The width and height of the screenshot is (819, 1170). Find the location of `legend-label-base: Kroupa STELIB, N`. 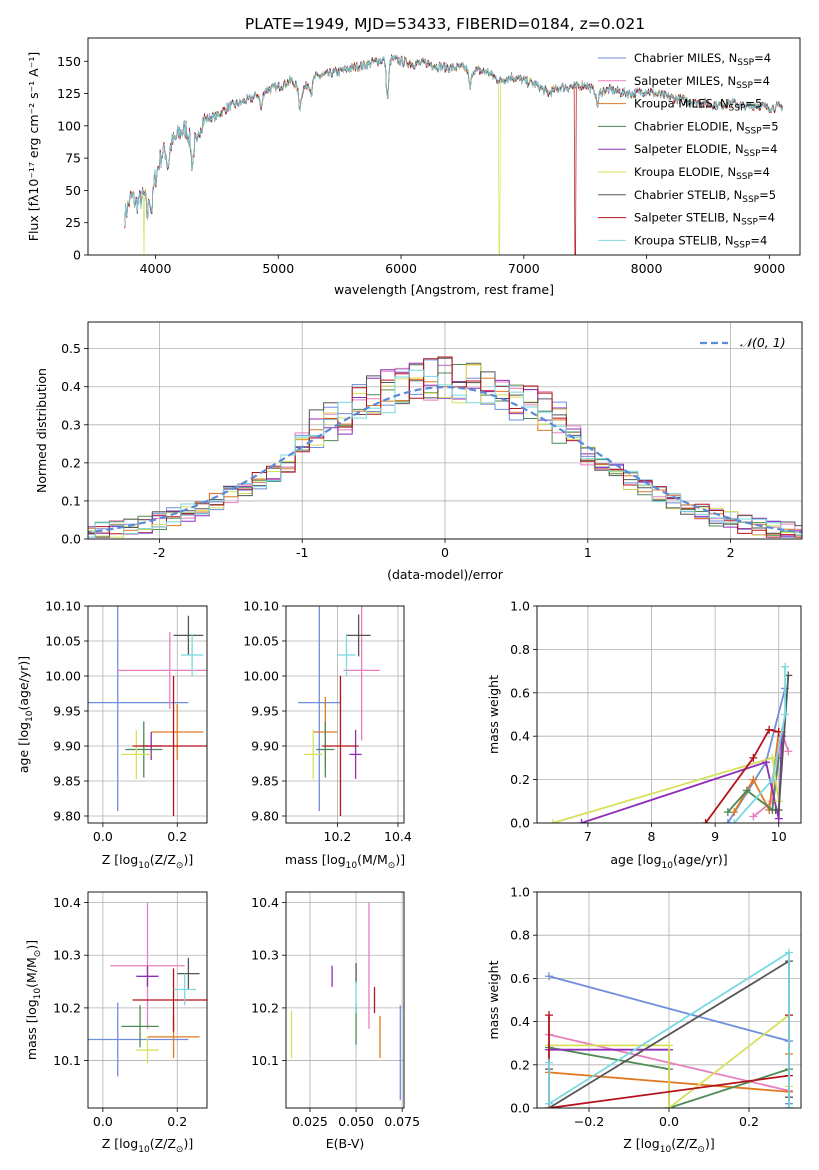

legend-label-base: Kroupa STELIB, N is located at coordinates (684, 240).